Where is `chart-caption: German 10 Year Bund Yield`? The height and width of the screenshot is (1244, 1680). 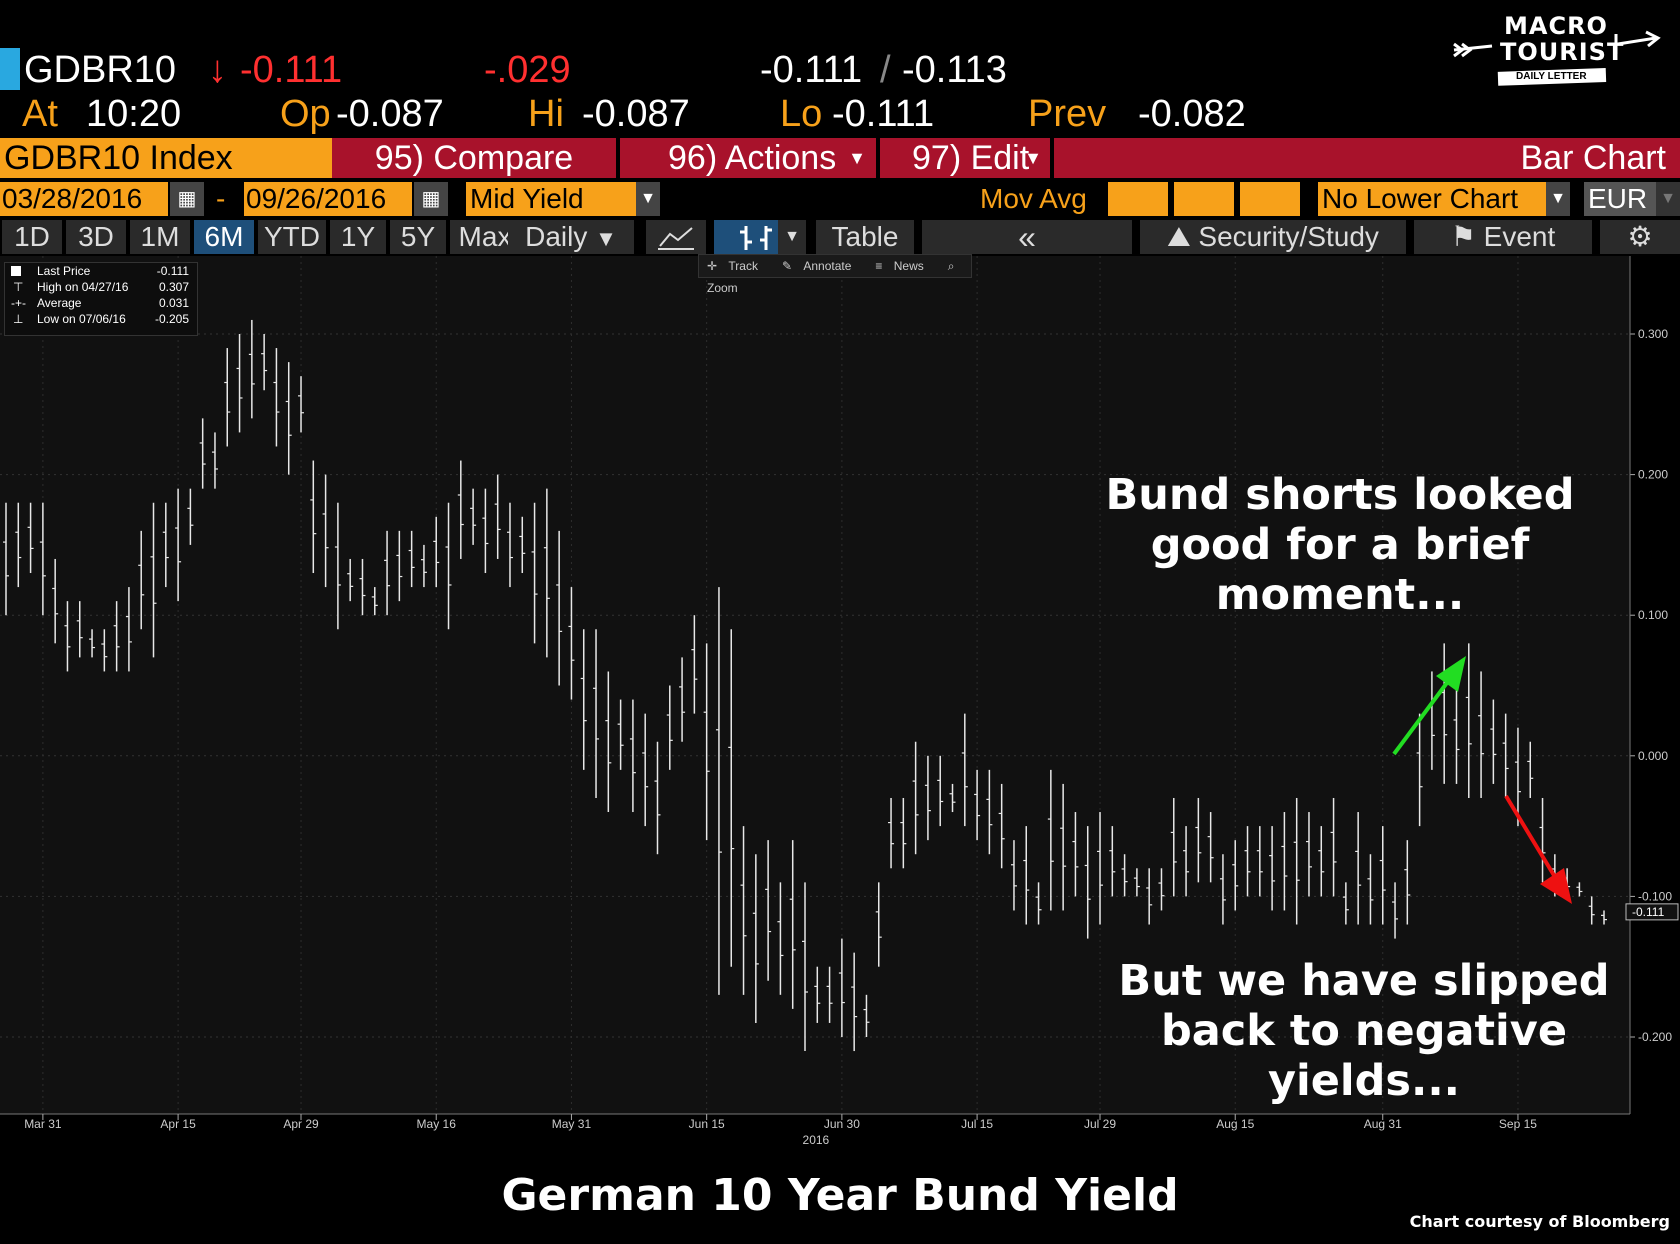
chart-caption: German 10 Year Bund Yield is located at coordinates (840, 1195).